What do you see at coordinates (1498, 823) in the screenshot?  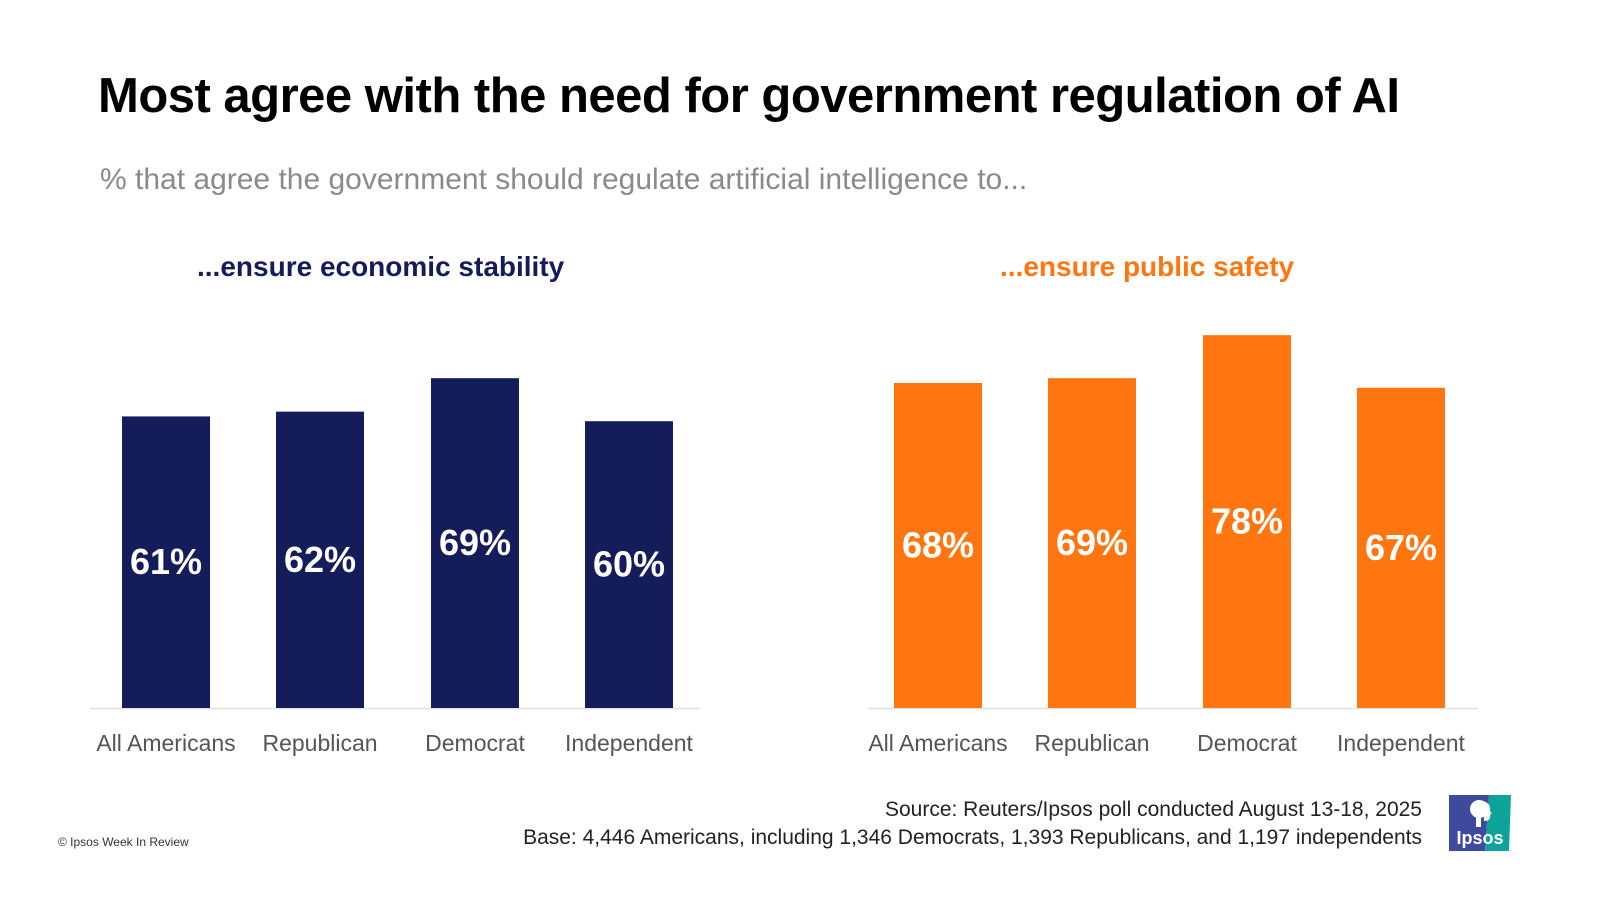 I see `logo-teal-panel` at bounding box center [1498, 823].